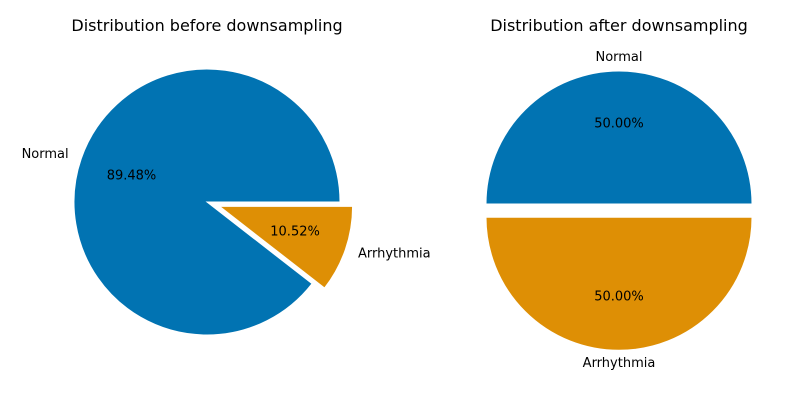 The image size is (800, 400). What do you see at coordinates (394, 253) in the screenshot?
I see `pie-category-label-arrhythmia-before: Arrhythmia` at bounding box center [394, 253].